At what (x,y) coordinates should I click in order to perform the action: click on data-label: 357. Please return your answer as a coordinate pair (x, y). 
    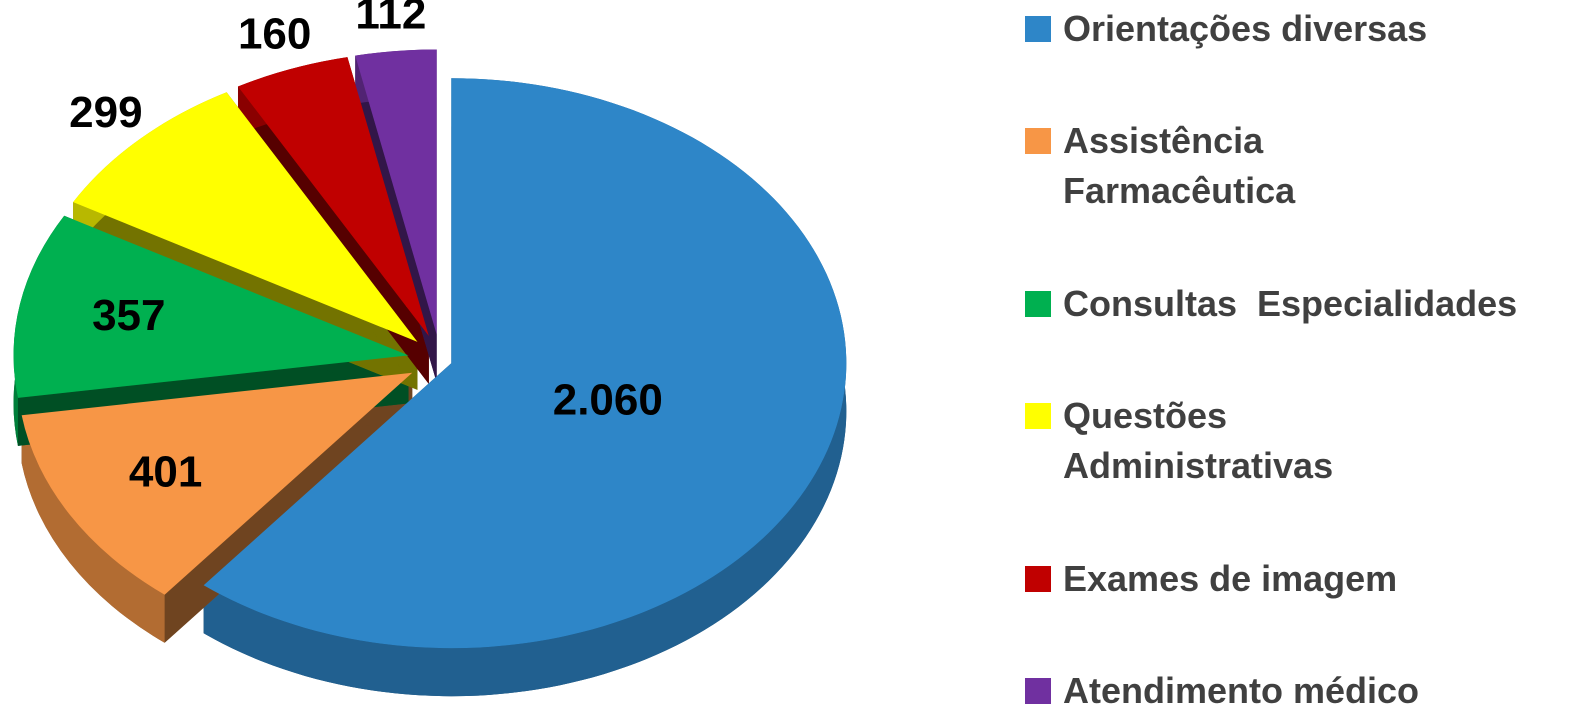
    Looking at the image, I should click on (128, 315).